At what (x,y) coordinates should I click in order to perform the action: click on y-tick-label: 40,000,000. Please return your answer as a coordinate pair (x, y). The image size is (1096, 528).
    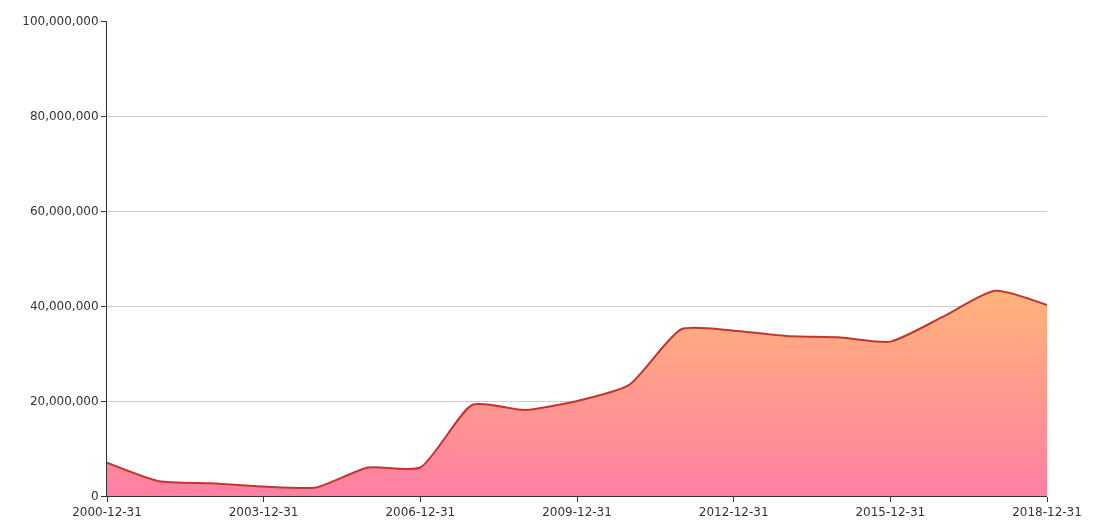
    Looking at the image, I should click on (64, 306).